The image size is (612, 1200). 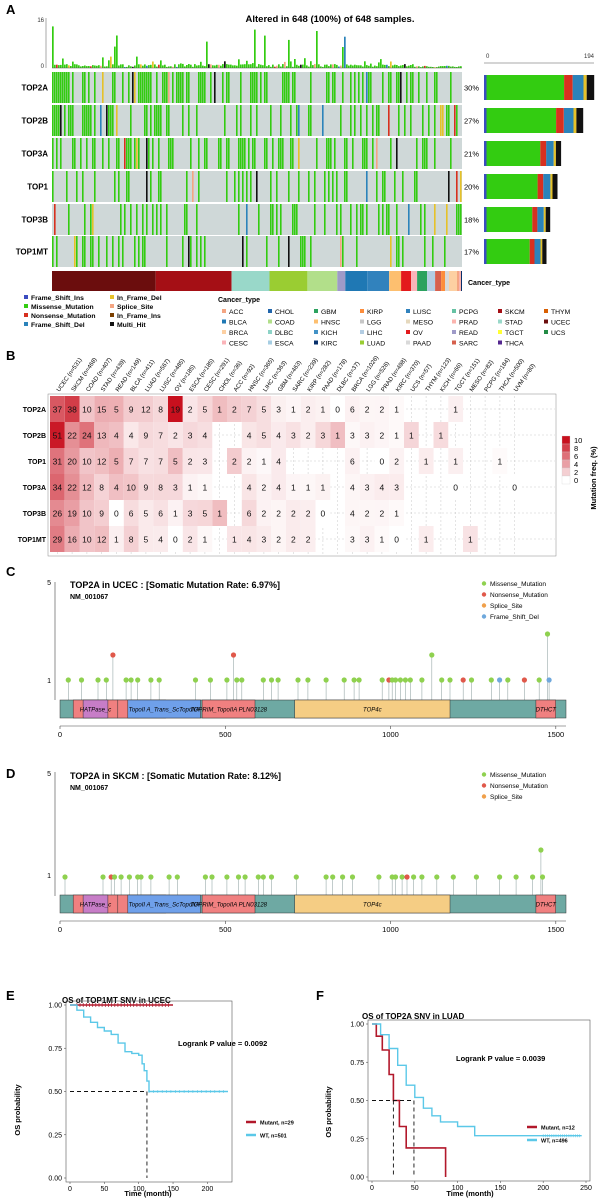 What do you see at coordinates (72, 462) in the screenshot?
I see `heatmap-cell-value: 20` at bounding box center [72, 462].